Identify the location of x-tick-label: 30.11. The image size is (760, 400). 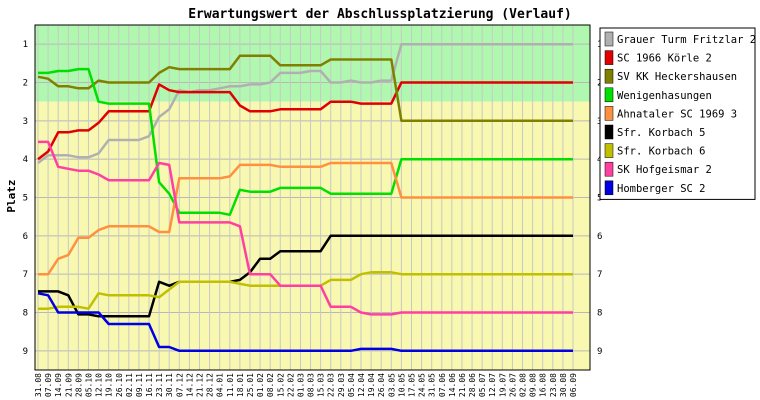
(169, 385).